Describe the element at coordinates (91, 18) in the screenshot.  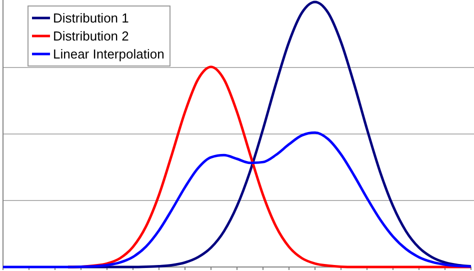
I see `legend-label: Distribution 1` at that location.